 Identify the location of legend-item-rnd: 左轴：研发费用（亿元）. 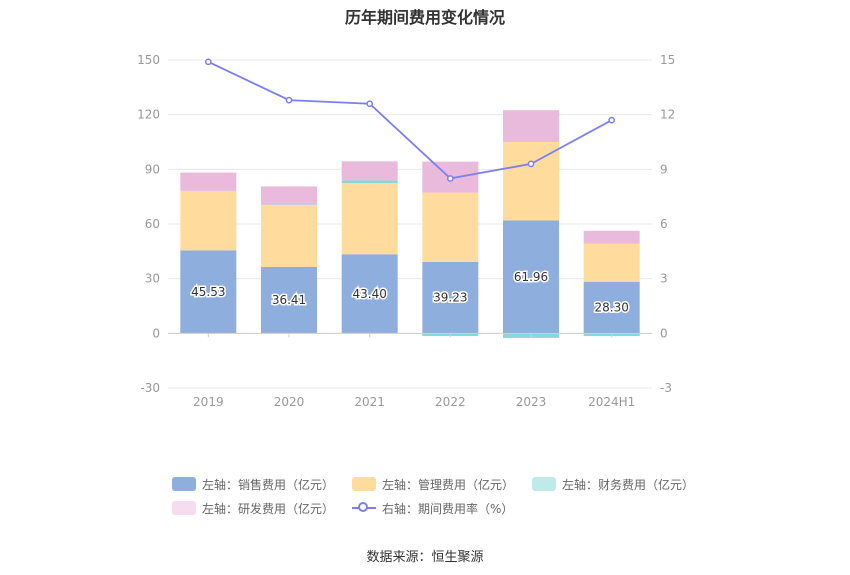
(253, 508).